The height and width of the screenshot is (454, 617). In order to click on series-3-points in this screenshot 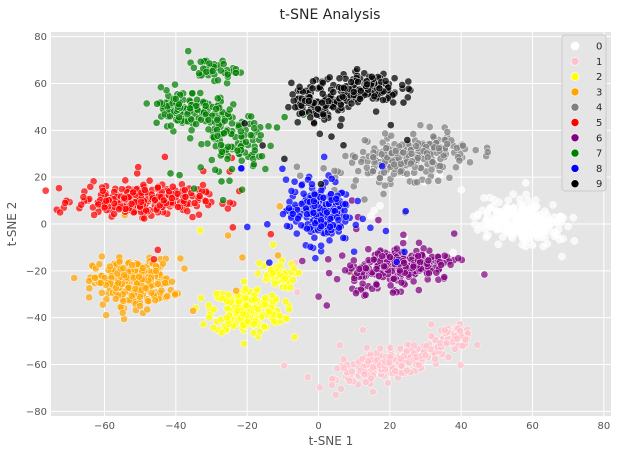, I will do `click(177, 262)`.